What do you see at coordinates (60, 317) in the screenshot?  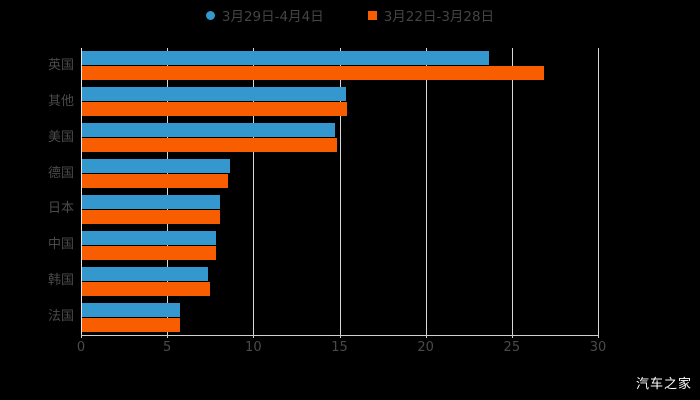 I see `category-label: 法国` at bounding box center [60, 317].